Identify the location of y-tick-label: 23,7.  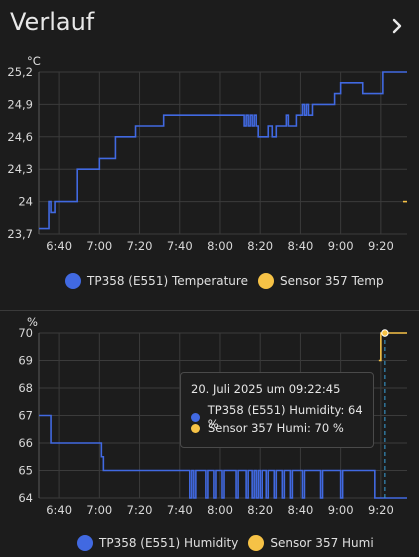
(20, 234).